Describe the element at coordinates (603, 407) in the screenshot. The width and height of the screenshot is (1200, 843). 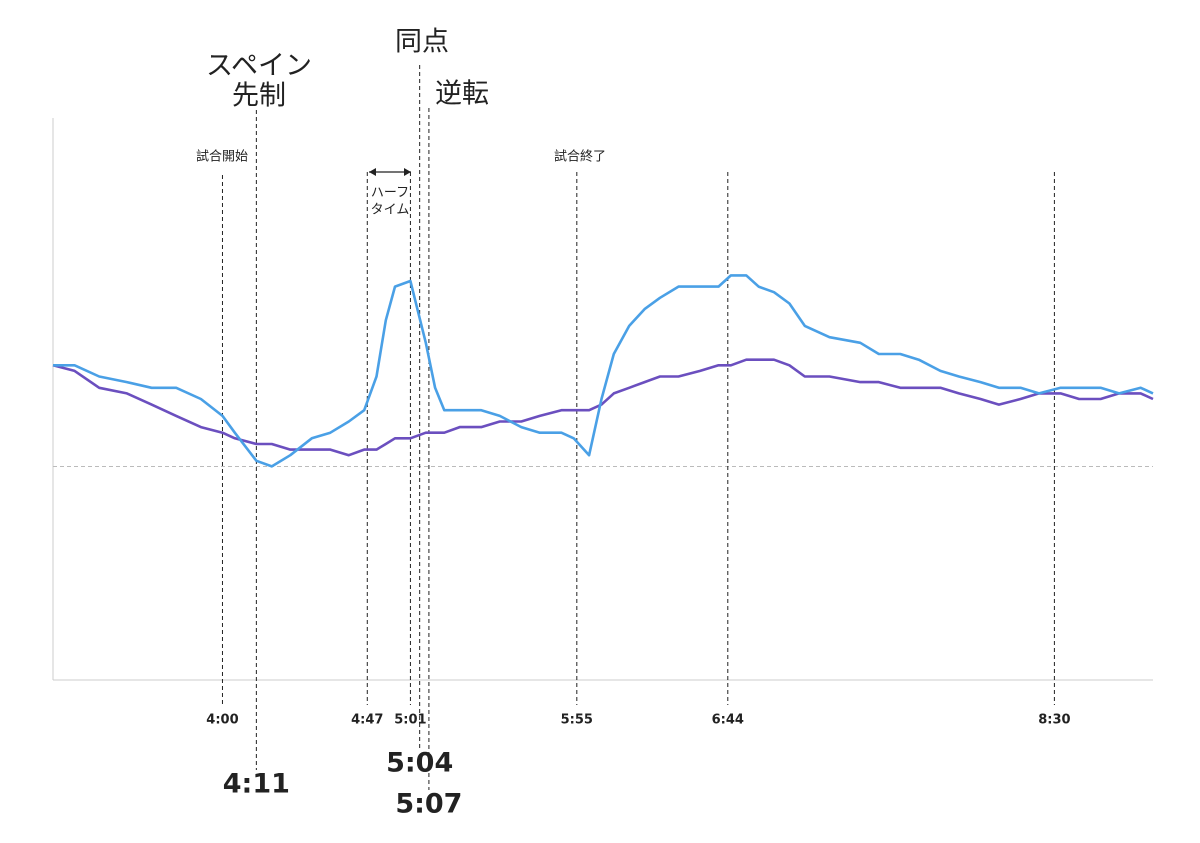
I see `series-line` at that location.